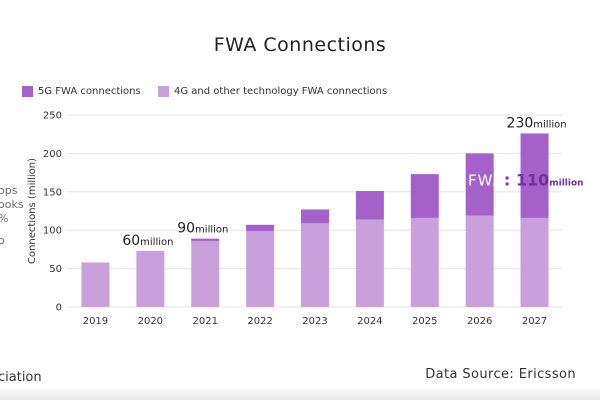  I want to click on y-tick-label-50: 50, so click(55, 269).